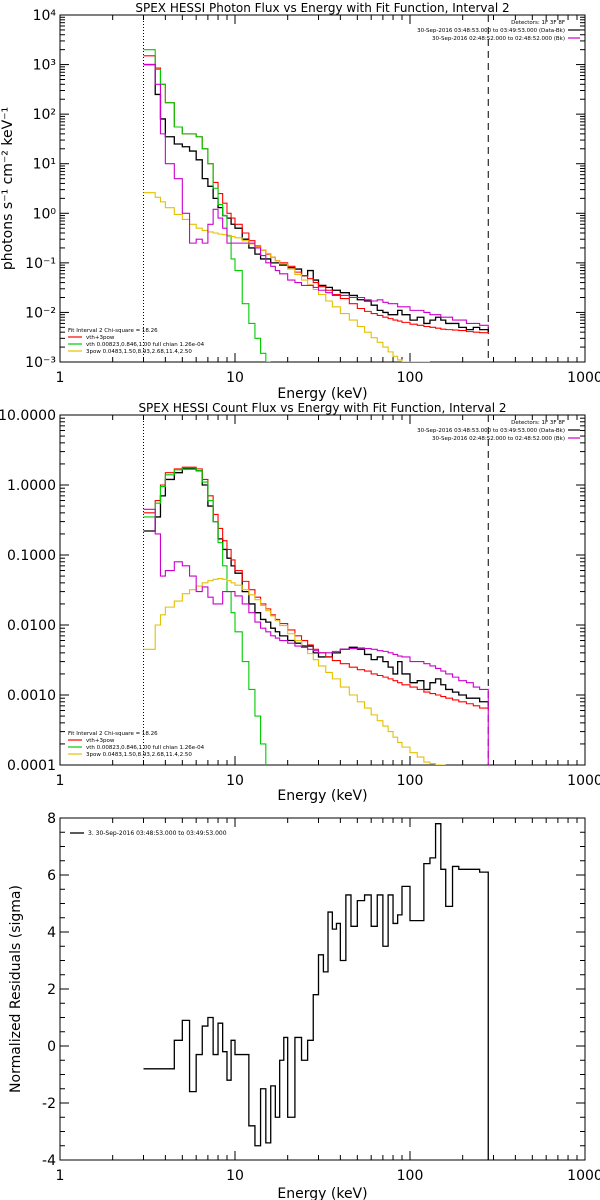 The width and height of the screenshot is (600, 1200). Describe the element at coordinates (31, 626) in the screenshot. I see `y-tick-label: 0.0100` at that location.